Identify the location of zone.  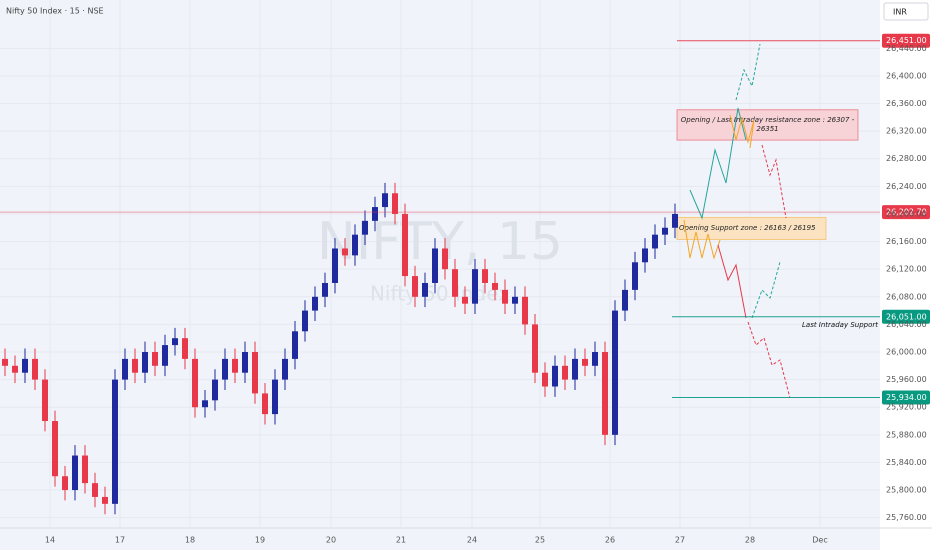
(767, 125).